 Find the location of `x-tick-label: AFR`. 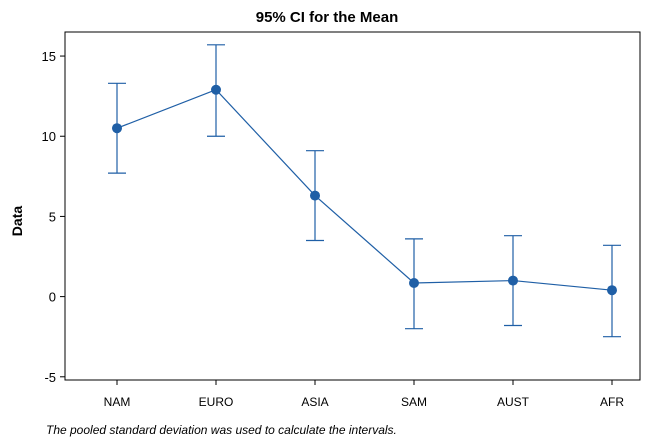

x-tick-label: AFR is located at coordinates (612, 402).